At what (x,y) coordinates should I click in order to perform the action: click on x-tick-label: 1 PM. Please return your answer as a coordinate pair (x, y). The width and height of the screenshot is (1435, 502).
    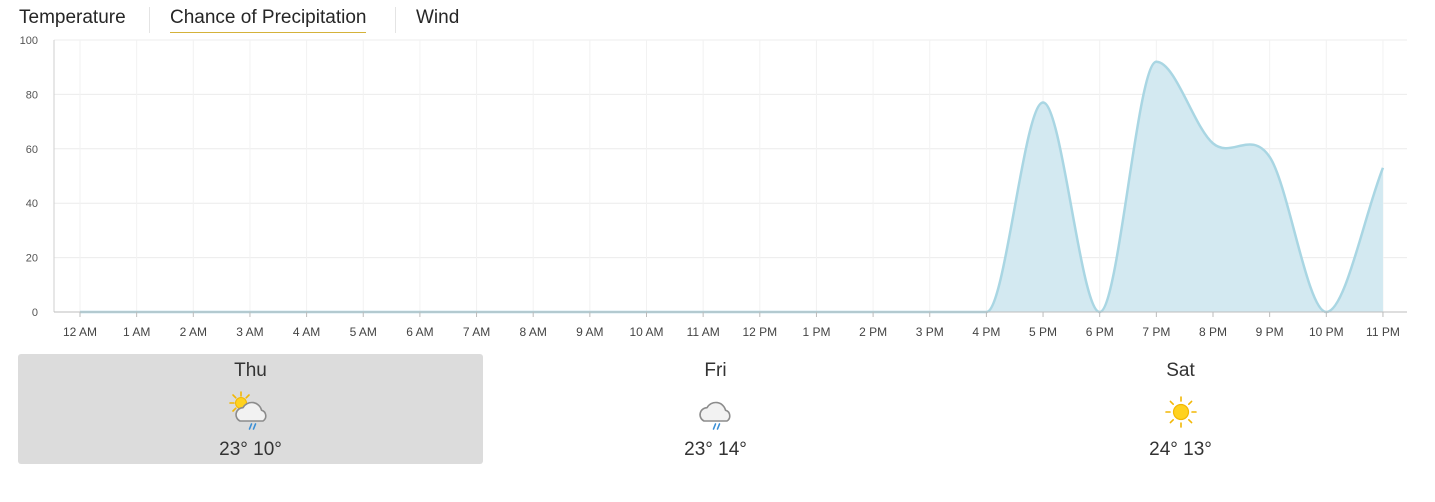
    Looking at the image, I should click on (816, 332).